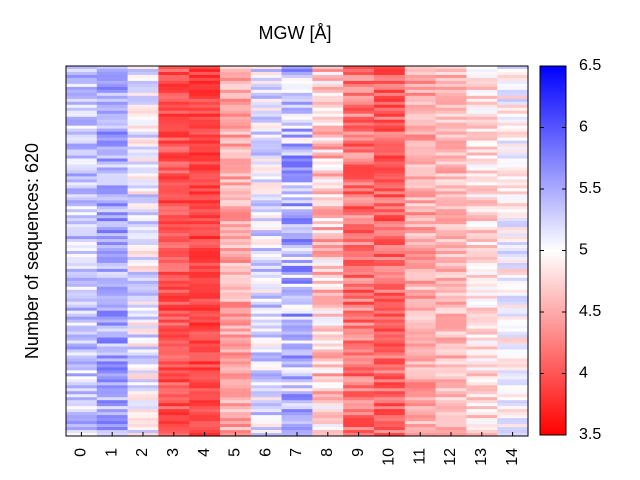  Describe the element at coordinates (327, 452) in the screenshot. I see `x-tick-label: 8` at that location.